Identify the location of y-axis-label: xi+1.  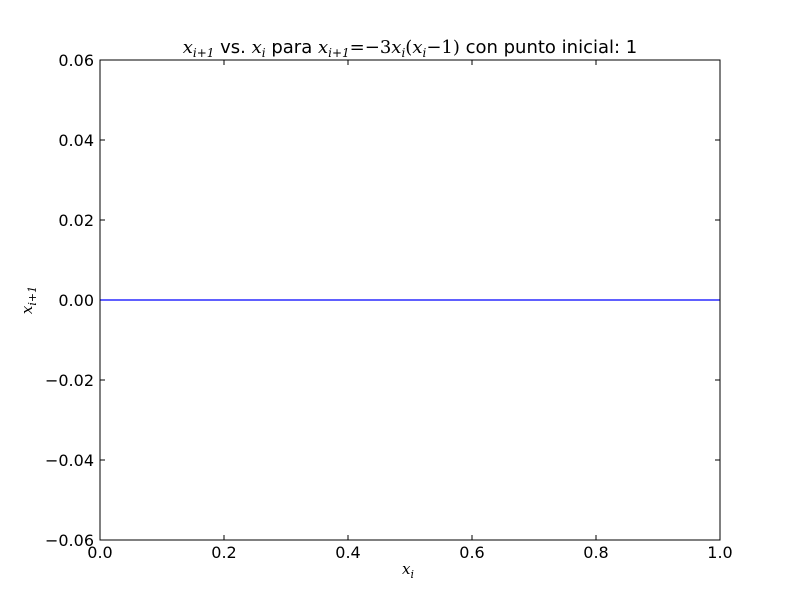
(28, 300).